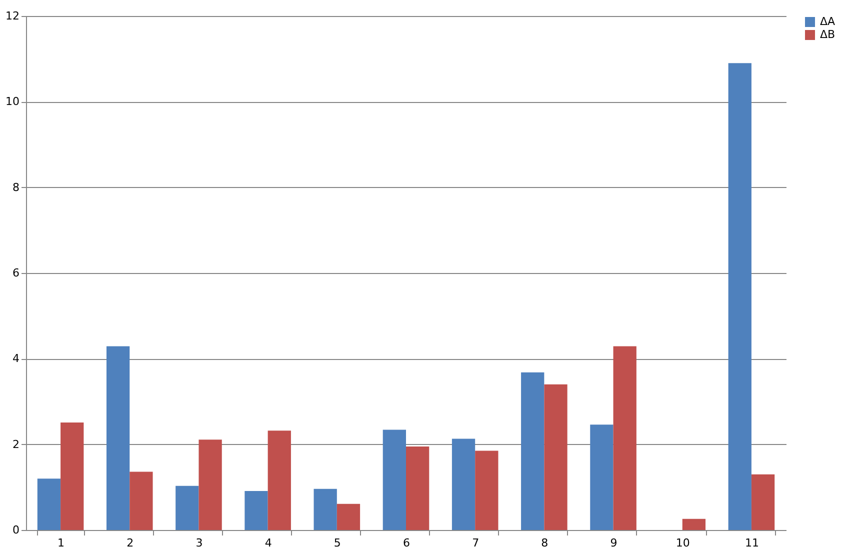 Image resolution: width=855 pixels, height=560 pixels. What do you see at coordinates (199, 543) in the screenshot?
I see `x-tick-label: 3` at bounding box center [199, 543].